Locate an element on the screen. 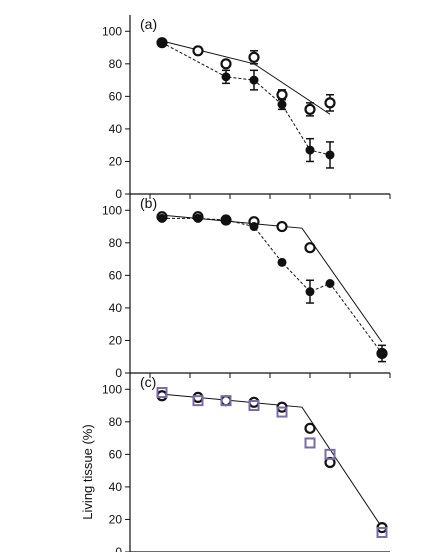 This screenshot has height=552, width=427. panel-label: (c) is located at coordinates (148, 382).